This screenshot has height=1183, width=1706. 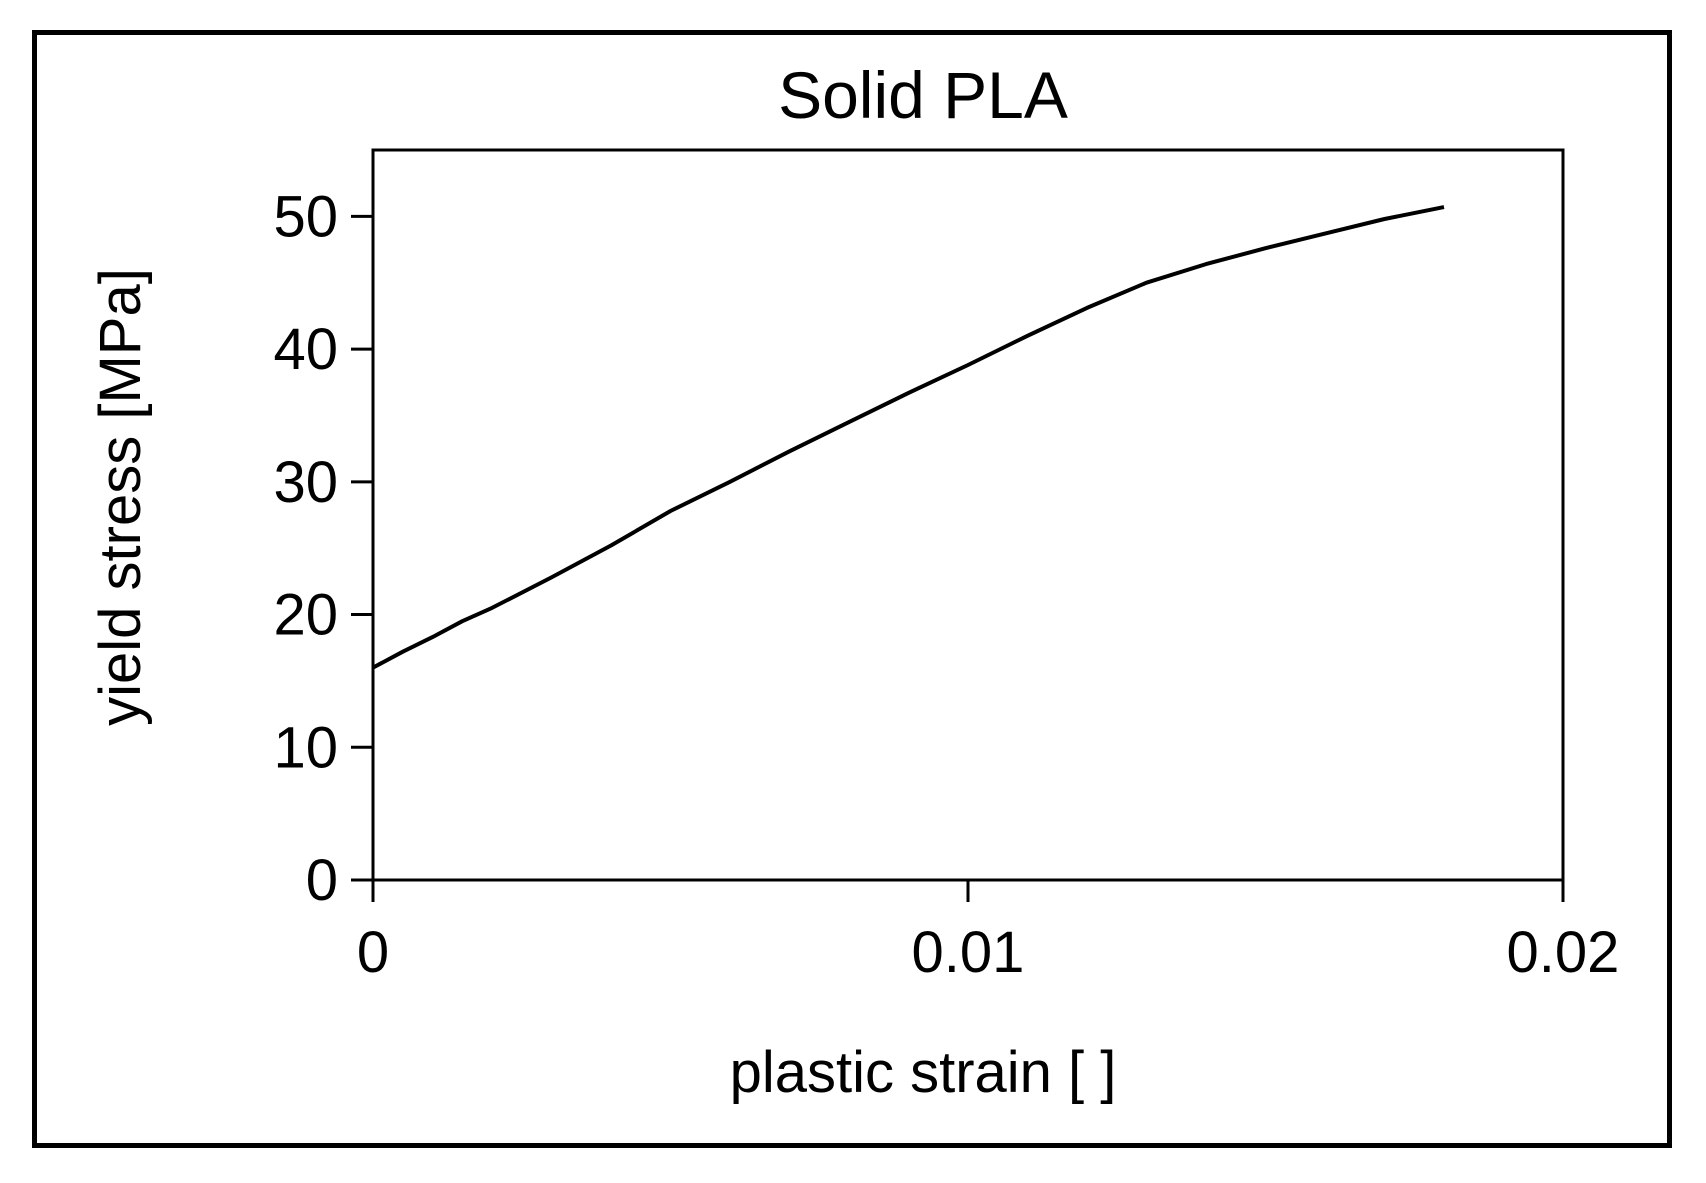 What do you see at coordinates (968, 952) in the screenshot?
I see `x-tick-label: 0.01` at bounding box center [968, 952].